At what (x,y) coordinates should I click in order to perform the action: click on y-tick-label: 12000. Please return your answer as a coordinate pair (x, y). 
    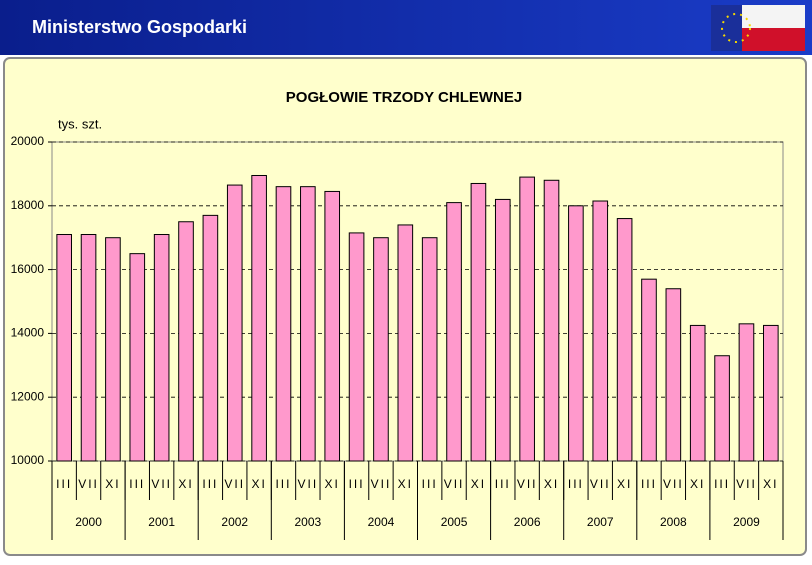
    Looking at the image, I should click on (28, 396).